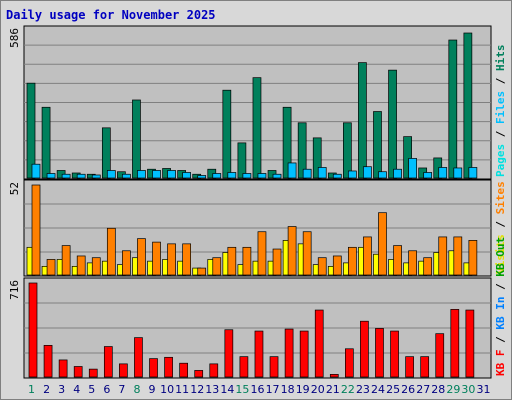 The height and width of the screenshot is (400, 512). What do you see at coordinates (318, 389) in the screenshot?
I see `x-tick-label: 20` at bounding box center [318, 389].